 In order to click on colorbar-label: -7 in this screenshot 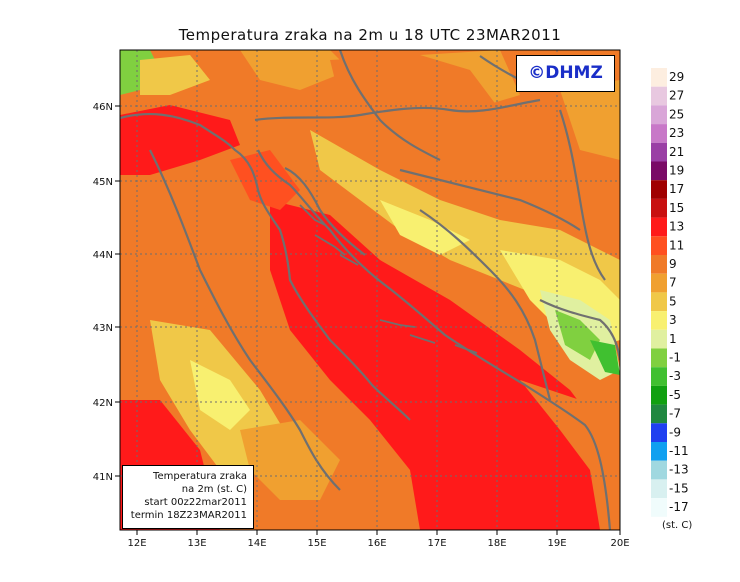, I will do `click(675, 414)`.